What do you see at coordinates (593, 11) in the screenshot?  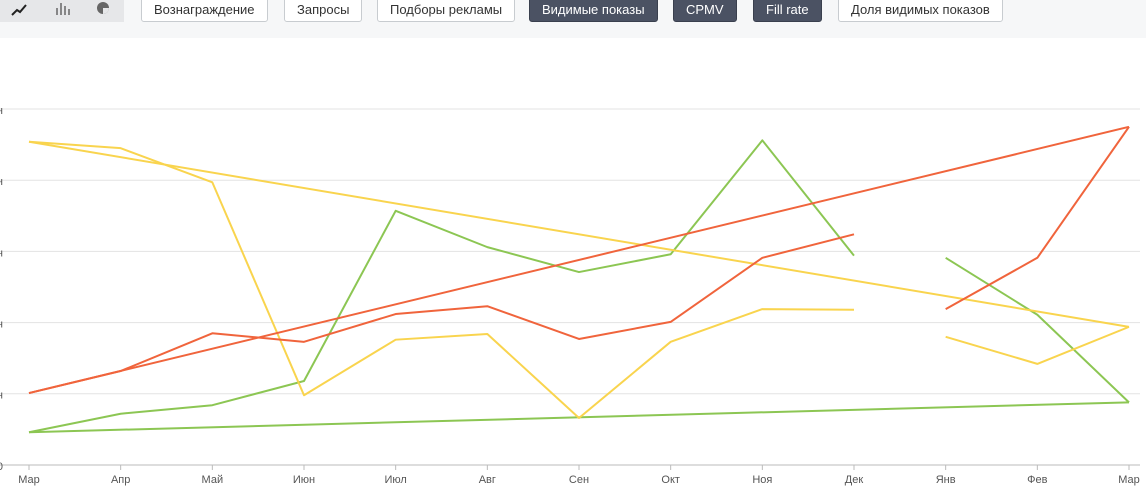 I see `metric-button: Видимые показы` at bounding box center [593, 11].